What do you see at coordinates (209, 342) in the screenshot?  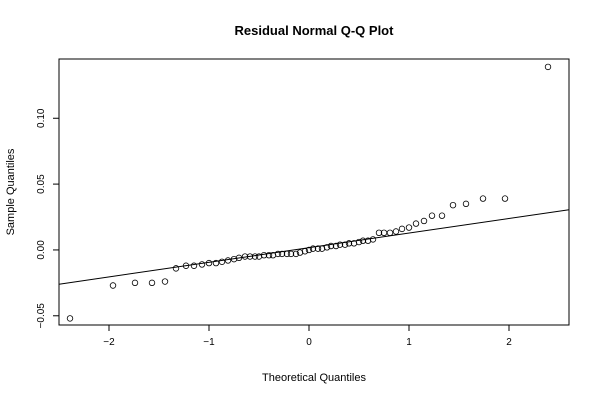 I see `x-tick-label: −1` at bounding box center [209, 342].